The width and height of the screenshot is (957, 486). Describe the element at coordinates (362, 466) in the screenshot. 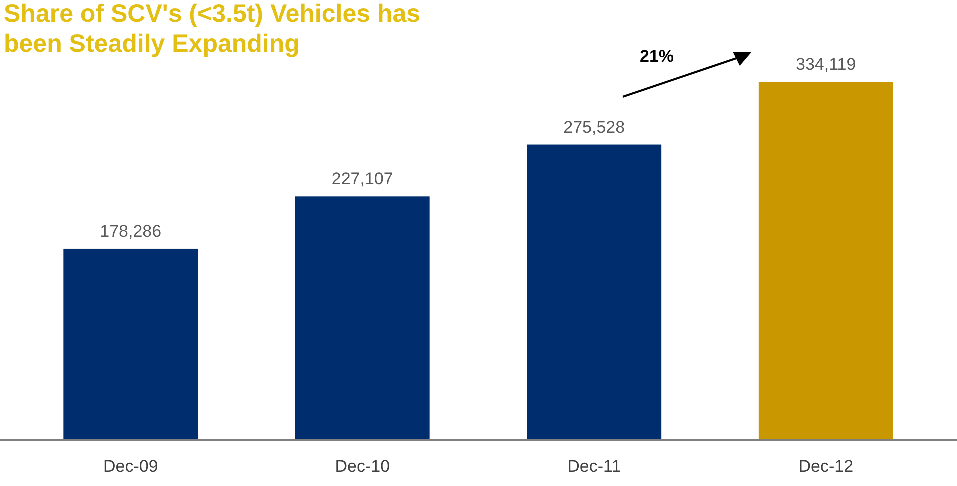

I see `x-tick-label: Dec-10` at that location.